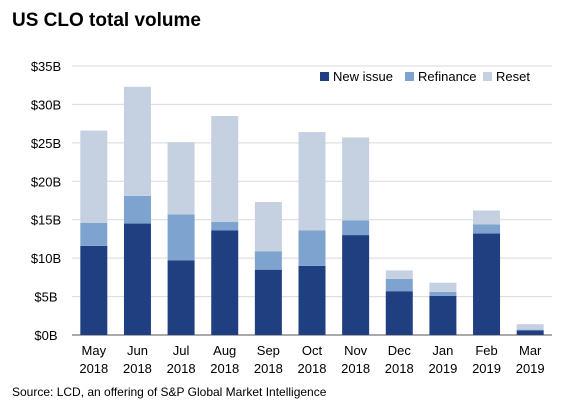  Describe the element at coordinates (513, 76) in the screenshot. I see `legend-label: Reset` at that location.